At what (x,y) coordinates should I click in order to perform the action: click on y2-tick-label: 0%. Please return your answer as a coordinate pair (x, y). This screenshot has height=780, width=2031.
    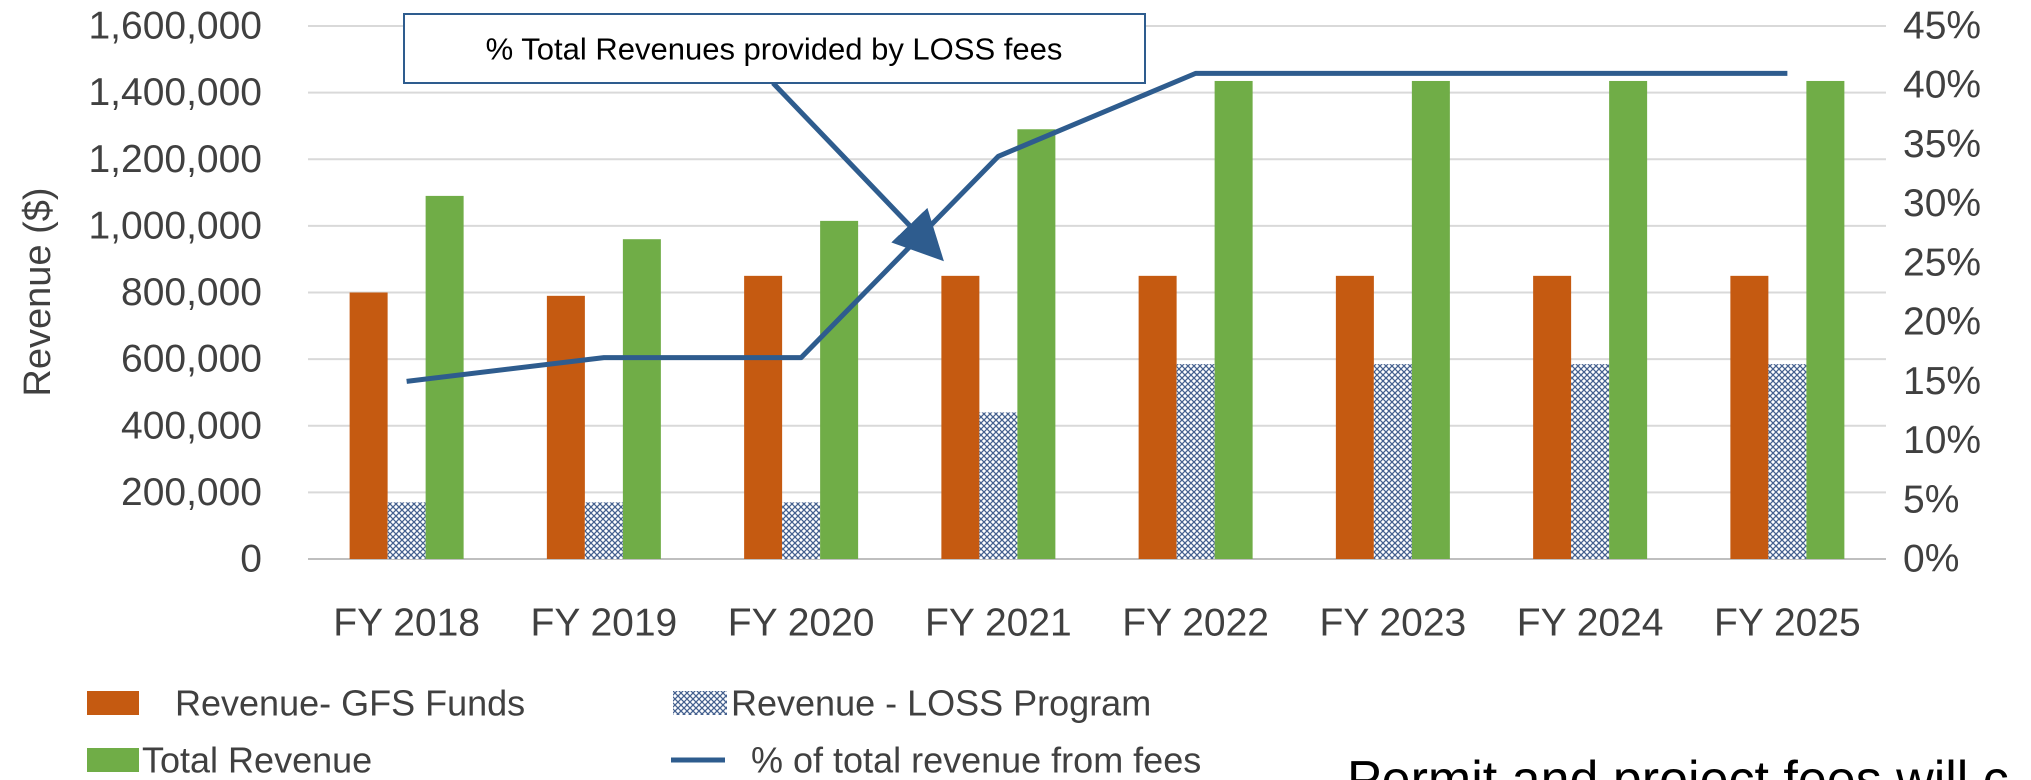
    Looking at the image, I should click on (1931, 559).